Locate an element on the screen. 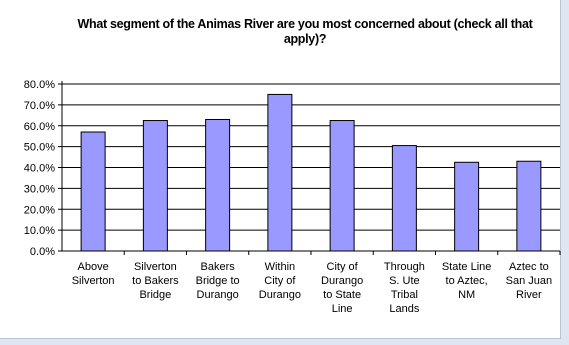 The width and height of the screenshot is (569, 345). y-tick-label: 60.0% is located at coordinates (39, 127).